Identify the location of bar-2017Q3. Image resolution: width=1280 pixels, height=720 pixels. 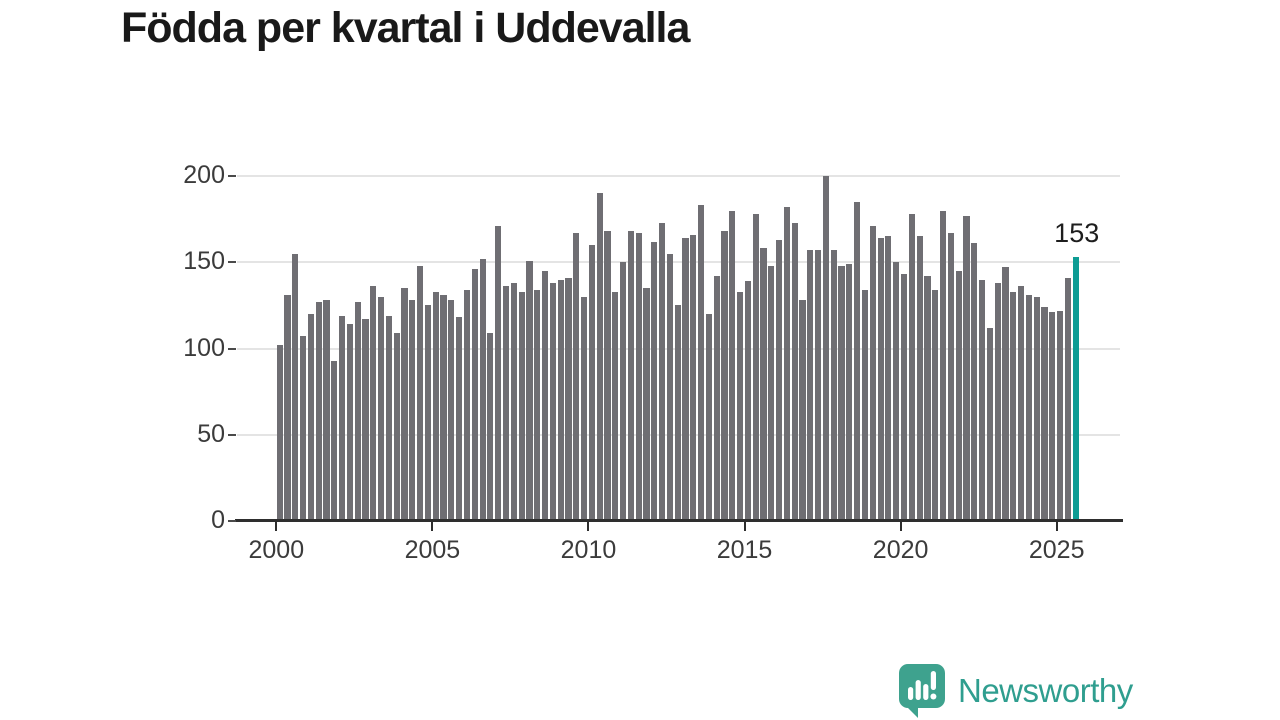
(826, 348).